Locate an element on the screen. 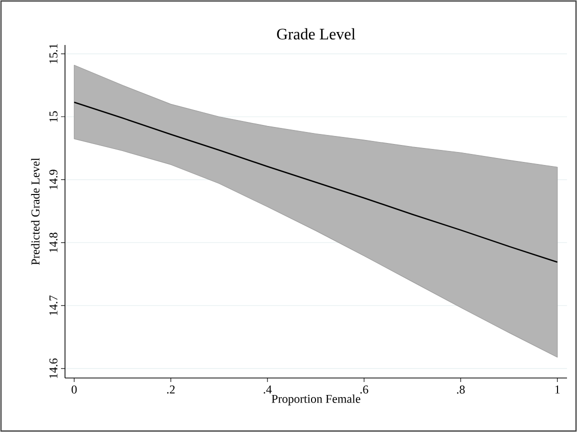 Image resolution: width=577 pixels, height=432 pixels. chart-title: Grade Level is located at coordinates (316, 34).